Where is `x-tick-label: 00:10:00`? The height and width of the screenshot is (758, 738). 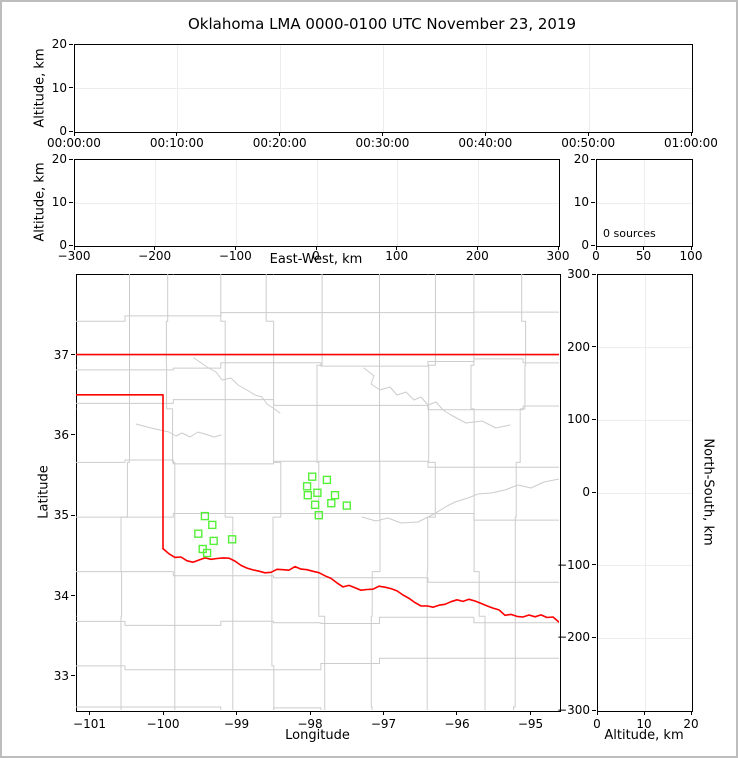
x-tick-label: 00:10:00 is located at coordinates (176, 143).